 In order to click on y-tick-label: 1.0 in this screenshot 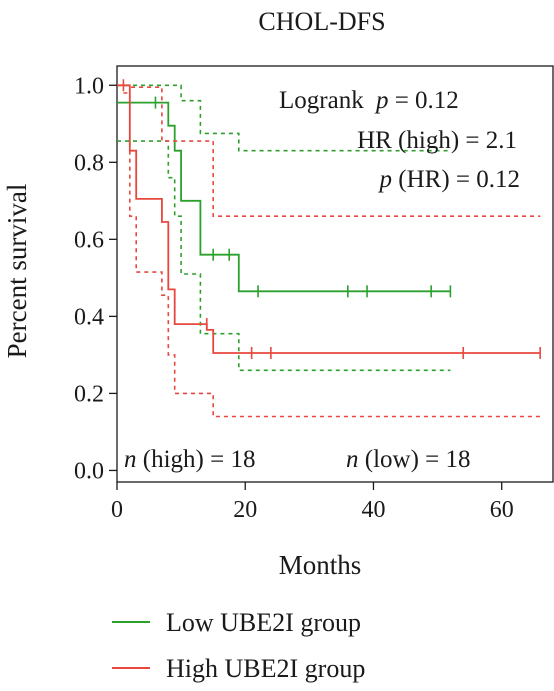, I will do `click(89, 86)`.